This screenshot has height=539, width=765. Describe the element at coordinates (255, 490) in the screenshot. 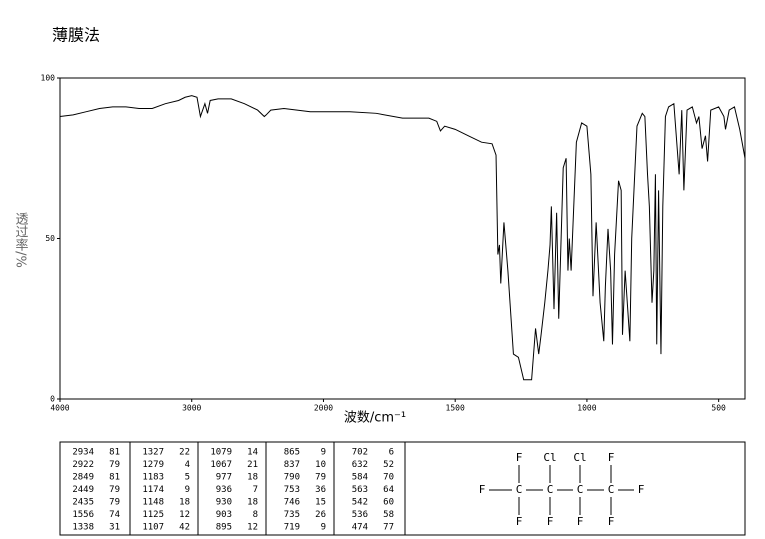

I see `peak-transmittance: 7` at that location.